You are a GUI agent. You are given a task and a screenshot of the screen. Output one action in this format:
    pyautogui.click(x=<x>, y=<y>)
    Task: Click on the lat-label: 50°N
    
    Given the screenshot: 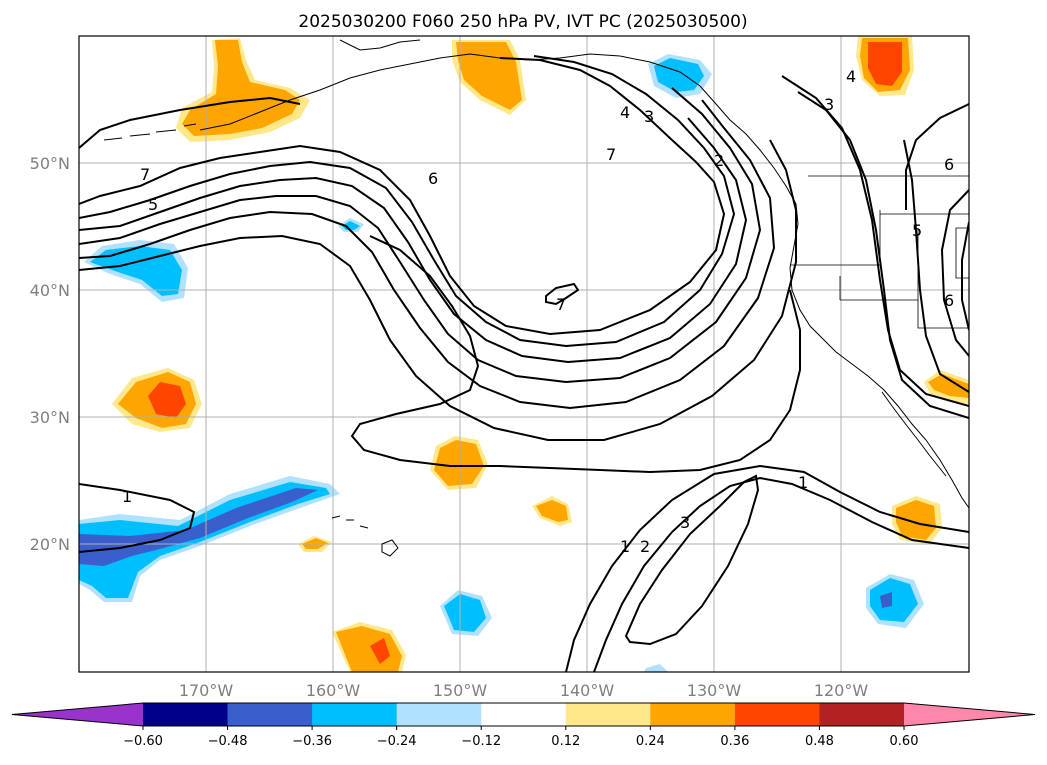 What is the action you would take?
    pyautogui.click(x=50, y=163)
    